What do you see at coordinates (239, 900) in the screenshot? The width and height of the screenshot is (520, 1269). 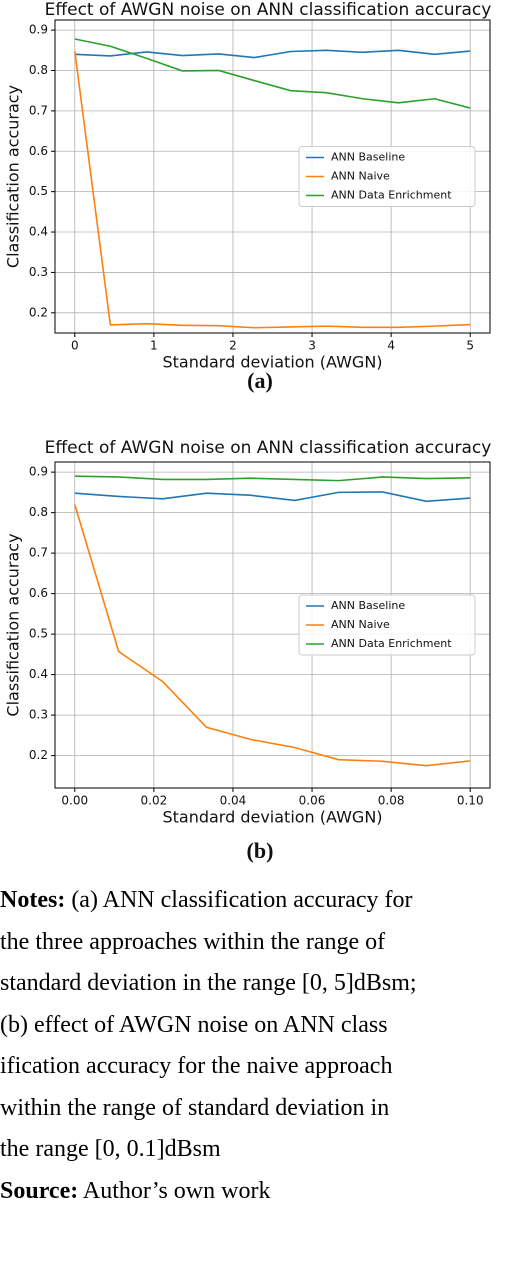 I see `notes-text: (a) ANN classification accuracy for` at bounding box center [239, 900].